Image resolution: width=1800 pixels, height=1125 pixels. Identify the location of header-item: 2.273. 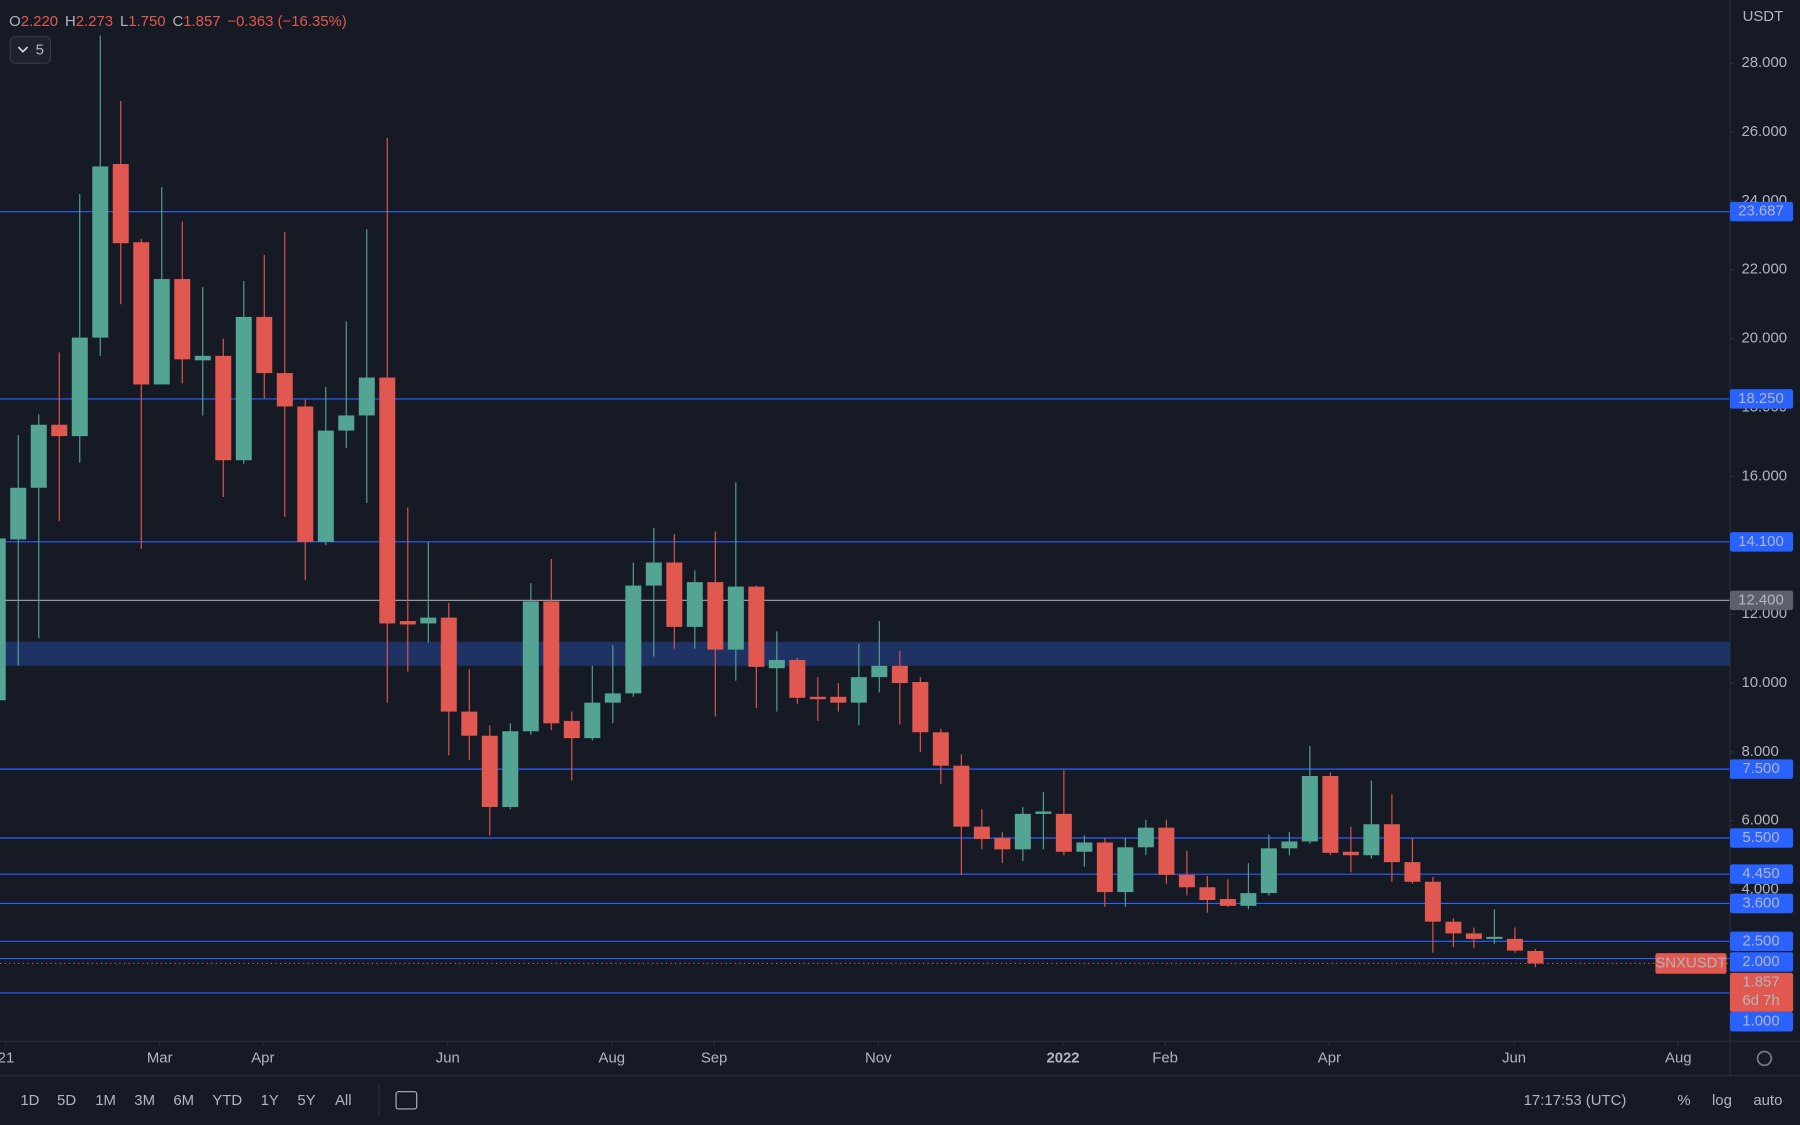
(94, 21).